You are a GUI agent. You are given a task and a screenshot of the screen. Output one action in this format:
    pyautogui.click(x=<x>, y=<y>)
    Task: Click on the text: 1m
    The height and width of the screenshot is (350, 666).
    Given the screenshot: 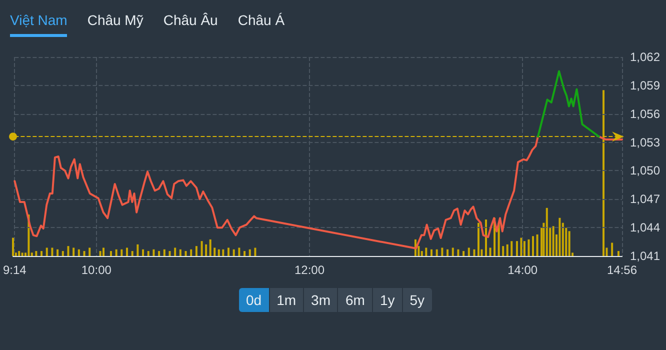 What is the action you would take?
    pyautogui.click(x=287, y=300)
    